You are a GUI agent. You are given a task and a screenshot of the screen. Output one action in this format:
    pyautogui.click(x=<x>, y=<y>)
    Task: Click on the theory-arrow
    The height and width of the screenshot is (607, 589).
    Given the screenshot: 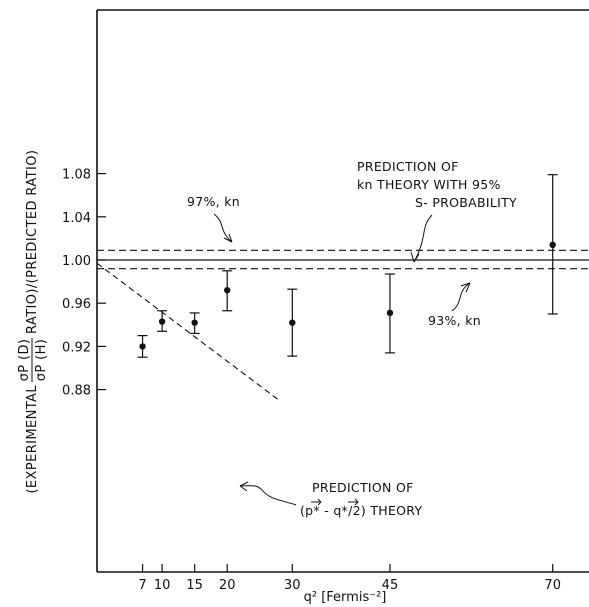 What is the action you would take?
    pyautogui.click(x=268, y=495)
    